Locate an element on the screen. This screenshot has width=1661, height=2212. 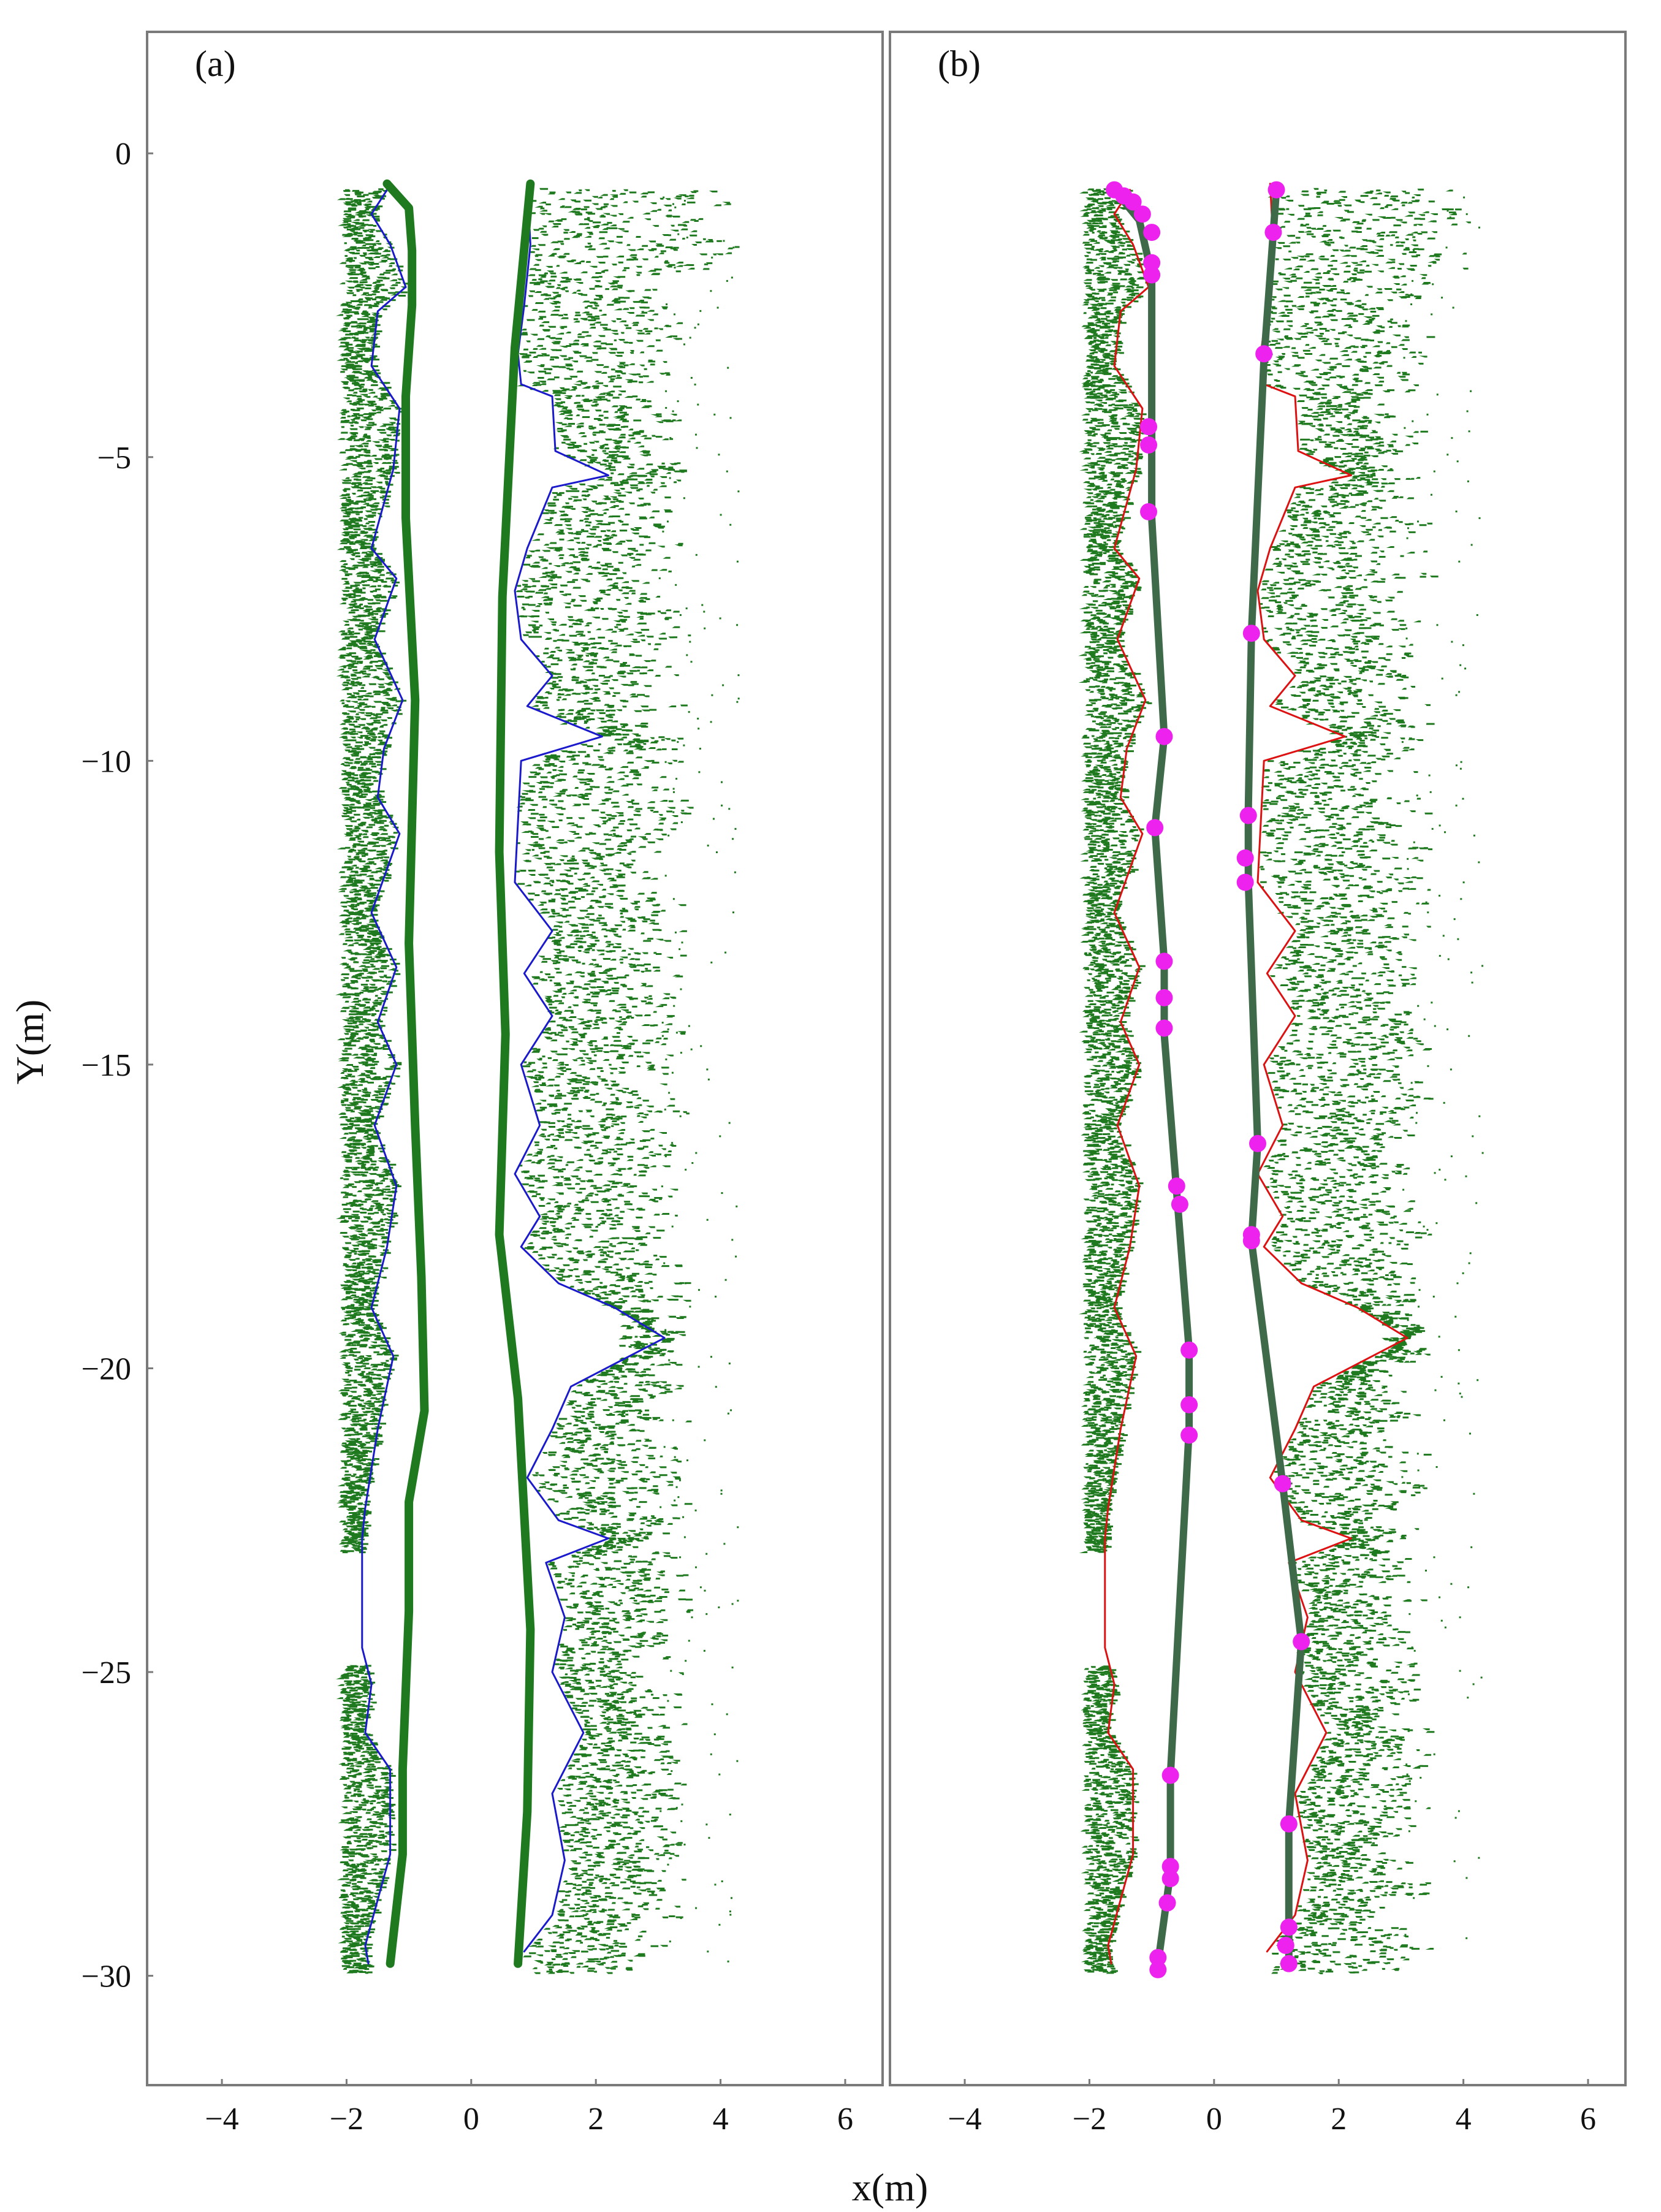
y-tick-label: −20 is located at coordinates (106, 1368).